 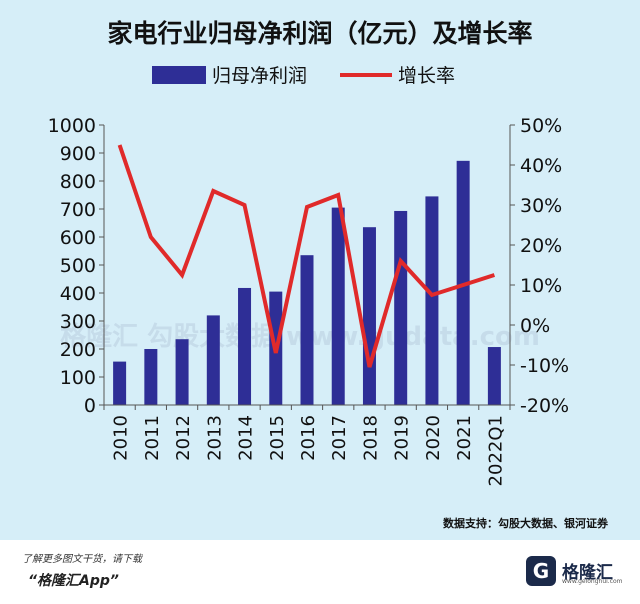 I want to click on gelonghui-logo: G 格隆汇 www.gelonghui.com, so click(x=581, y=573).